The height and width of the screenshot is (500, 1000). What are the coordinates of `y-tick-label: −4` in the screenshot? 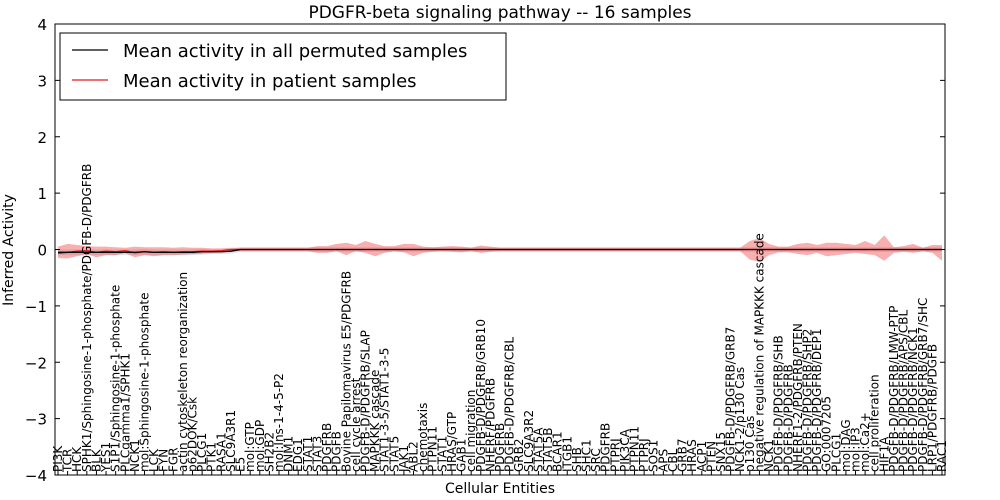 It's located at (36, 476).